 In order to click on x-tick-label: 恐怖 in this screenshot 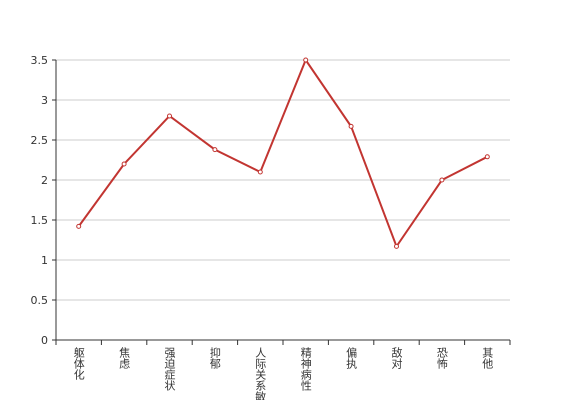, I will do `click(441, 358)`.